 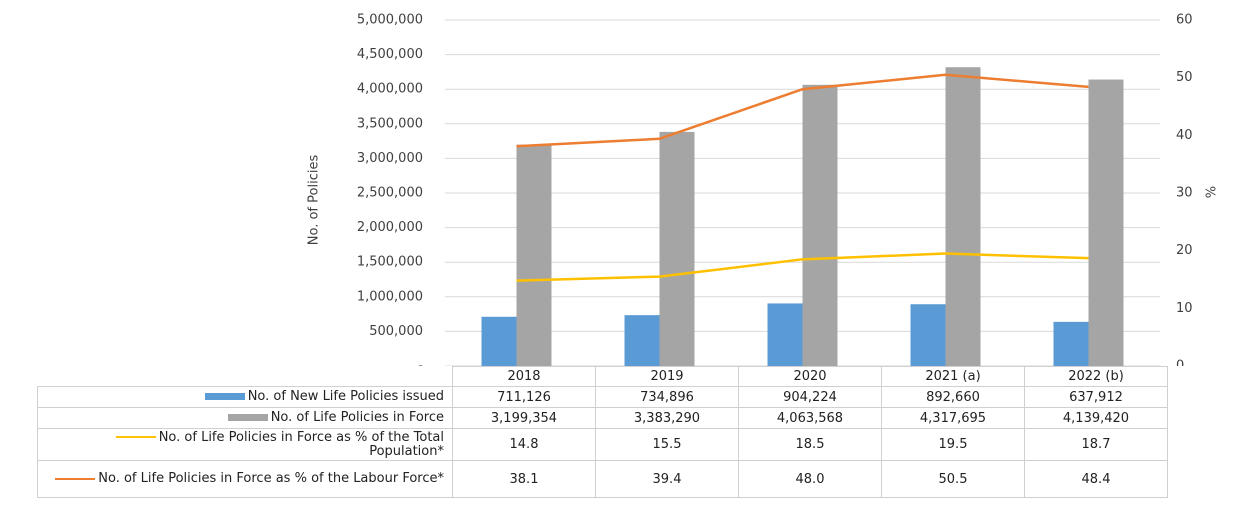 I want to click on x-tick-label: 2019, so click(x=667, y=376).